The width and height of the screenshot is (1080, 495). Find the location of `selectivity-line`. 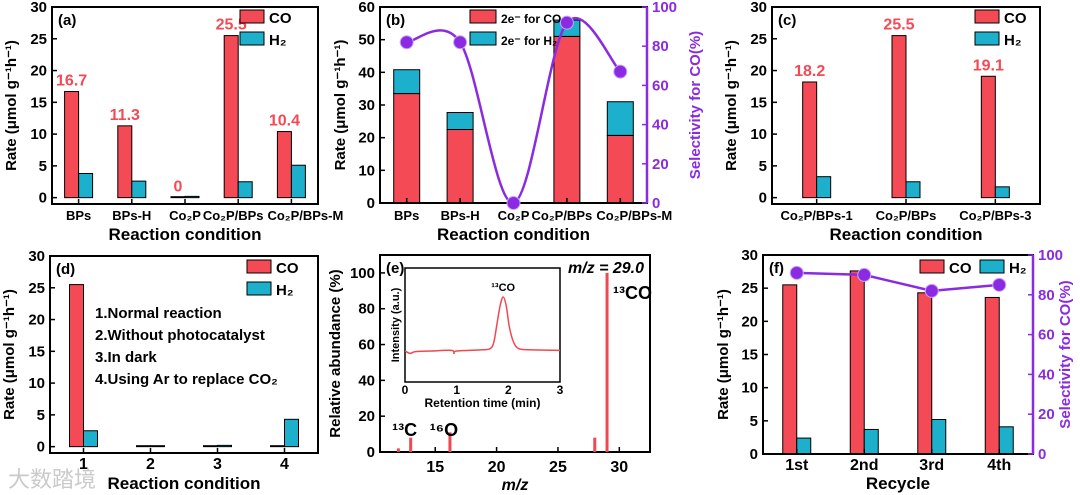

selectivity-line is located at coordinates (898, 282).